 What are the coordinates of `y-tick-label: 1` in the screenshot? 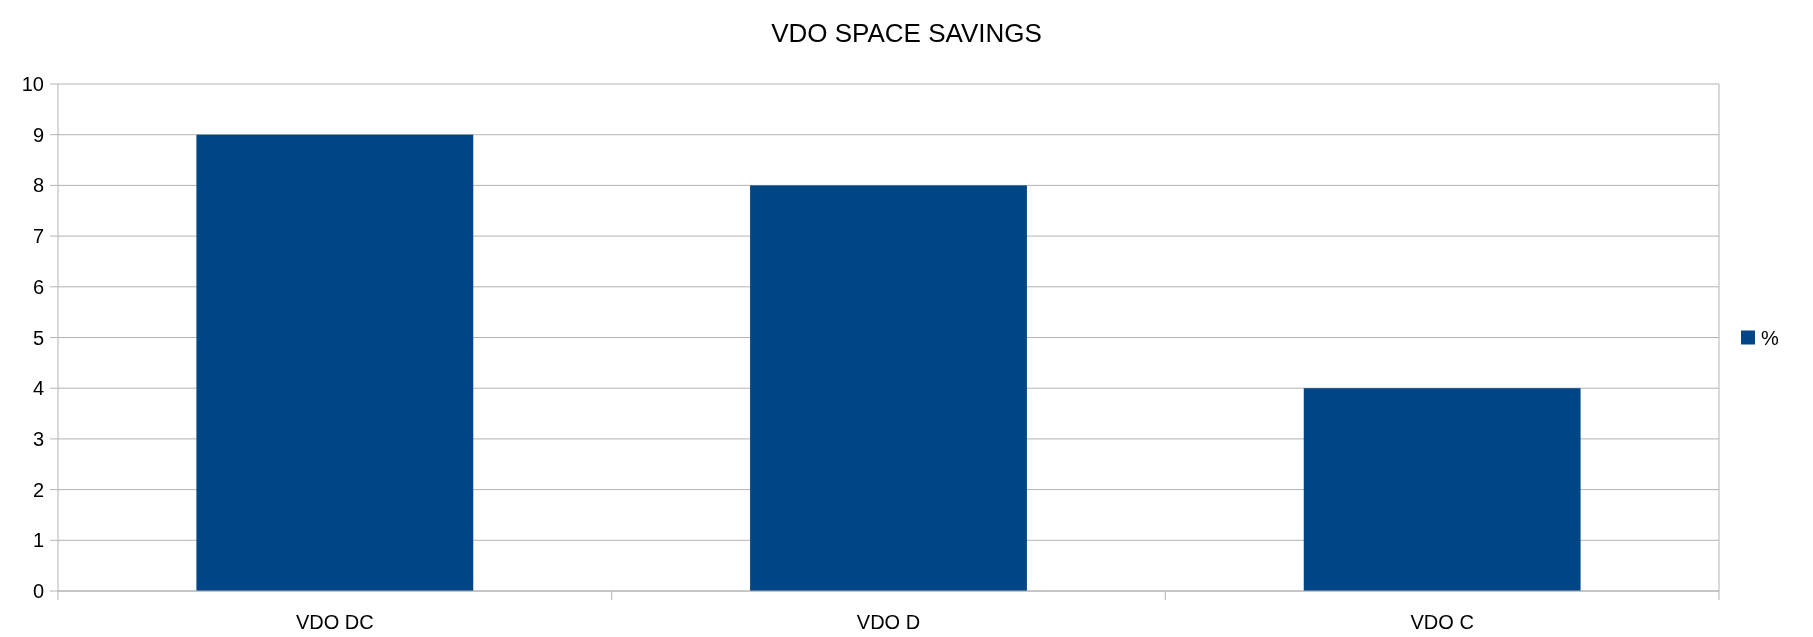 It's located at (38, 540).